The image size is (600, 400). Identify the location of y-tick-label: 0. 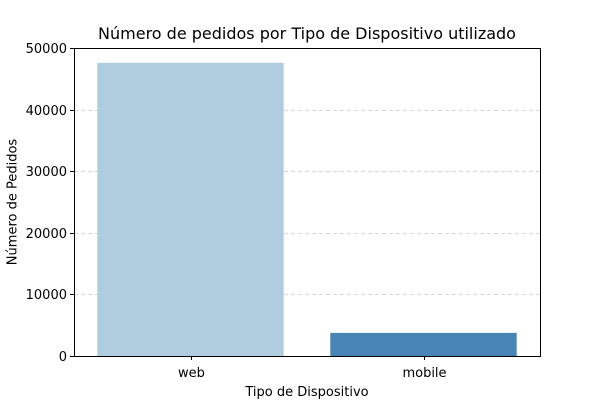
(63, 357).